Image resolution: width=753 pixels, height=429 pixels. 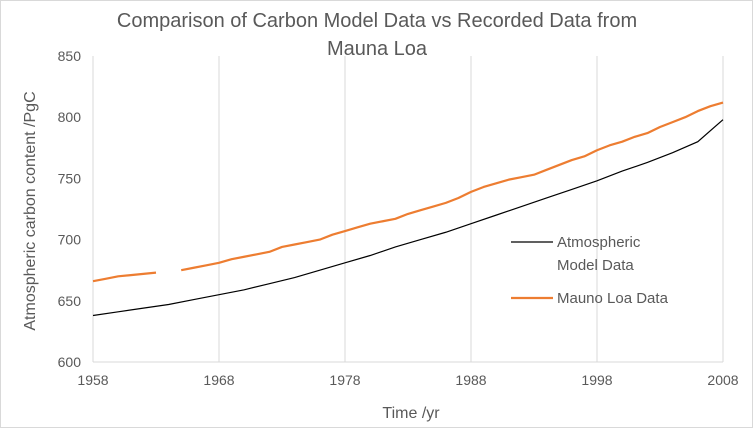 What do you see at coordinates (377, 49) in the screenshot?
I see `chart-title-line2: Mauna Loa` at bounding box center [377, 49].